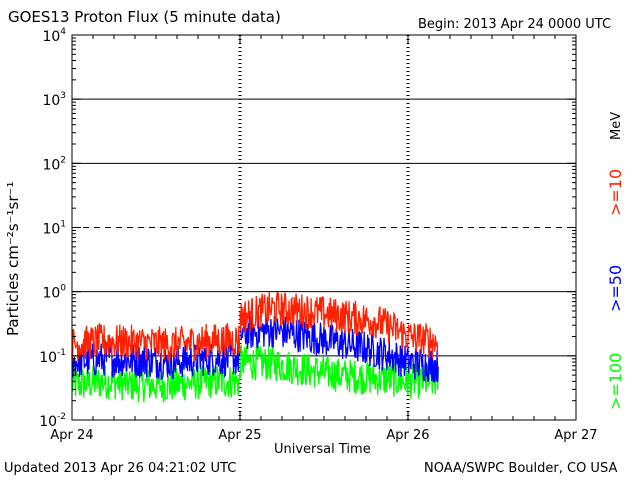 The width and height of the screenshot is (640, 480). I want to click on x-tick-label: Apr 25, so click(239, 435).